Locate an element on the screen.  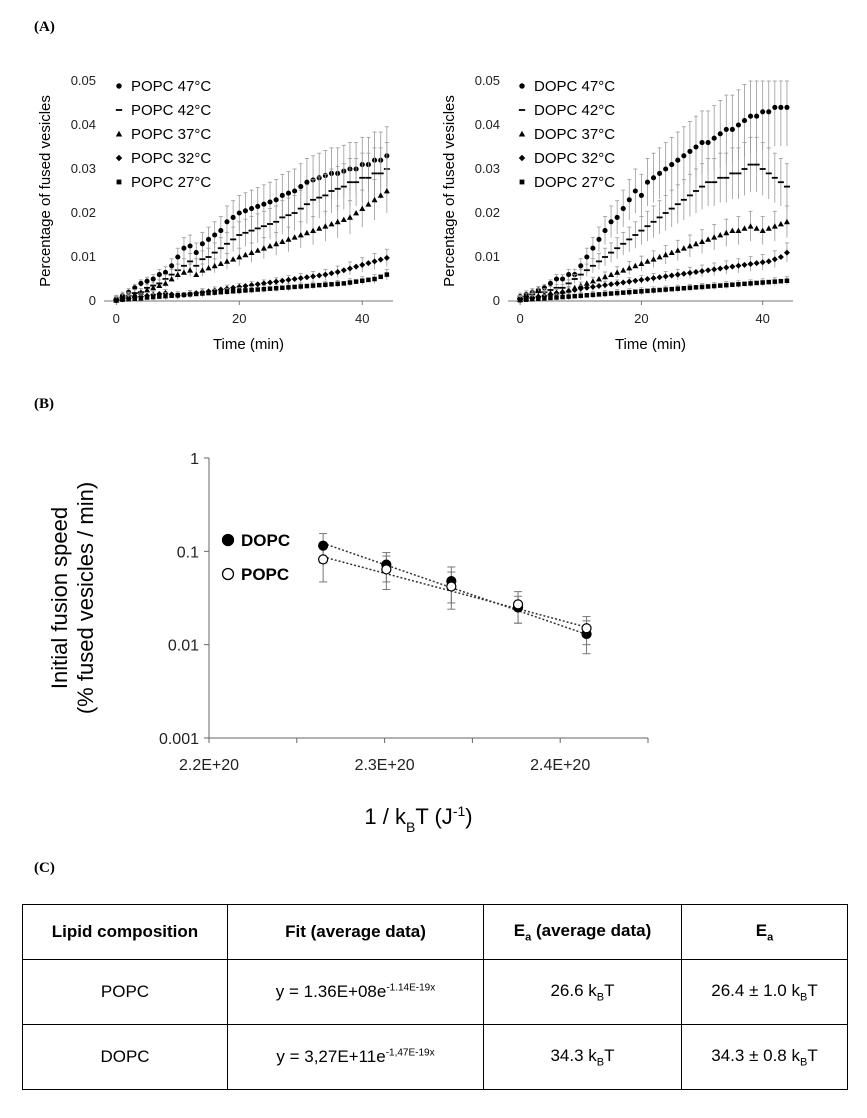
y-axis-label: Percentage of fused vesicles is located at coordinates (45, 191).